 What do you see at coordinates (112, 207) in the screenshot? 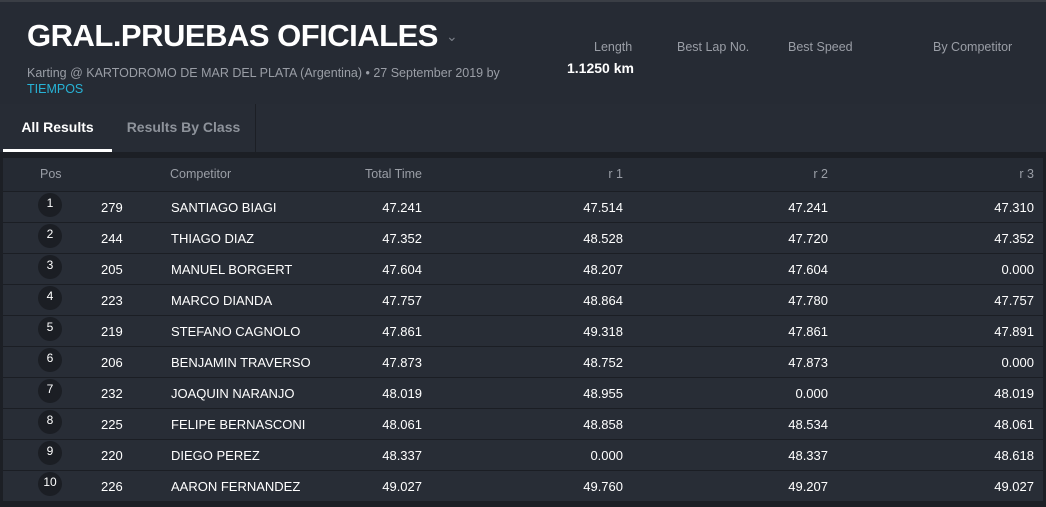
I see `kart-number: 279` at bounding box center [112, 207].